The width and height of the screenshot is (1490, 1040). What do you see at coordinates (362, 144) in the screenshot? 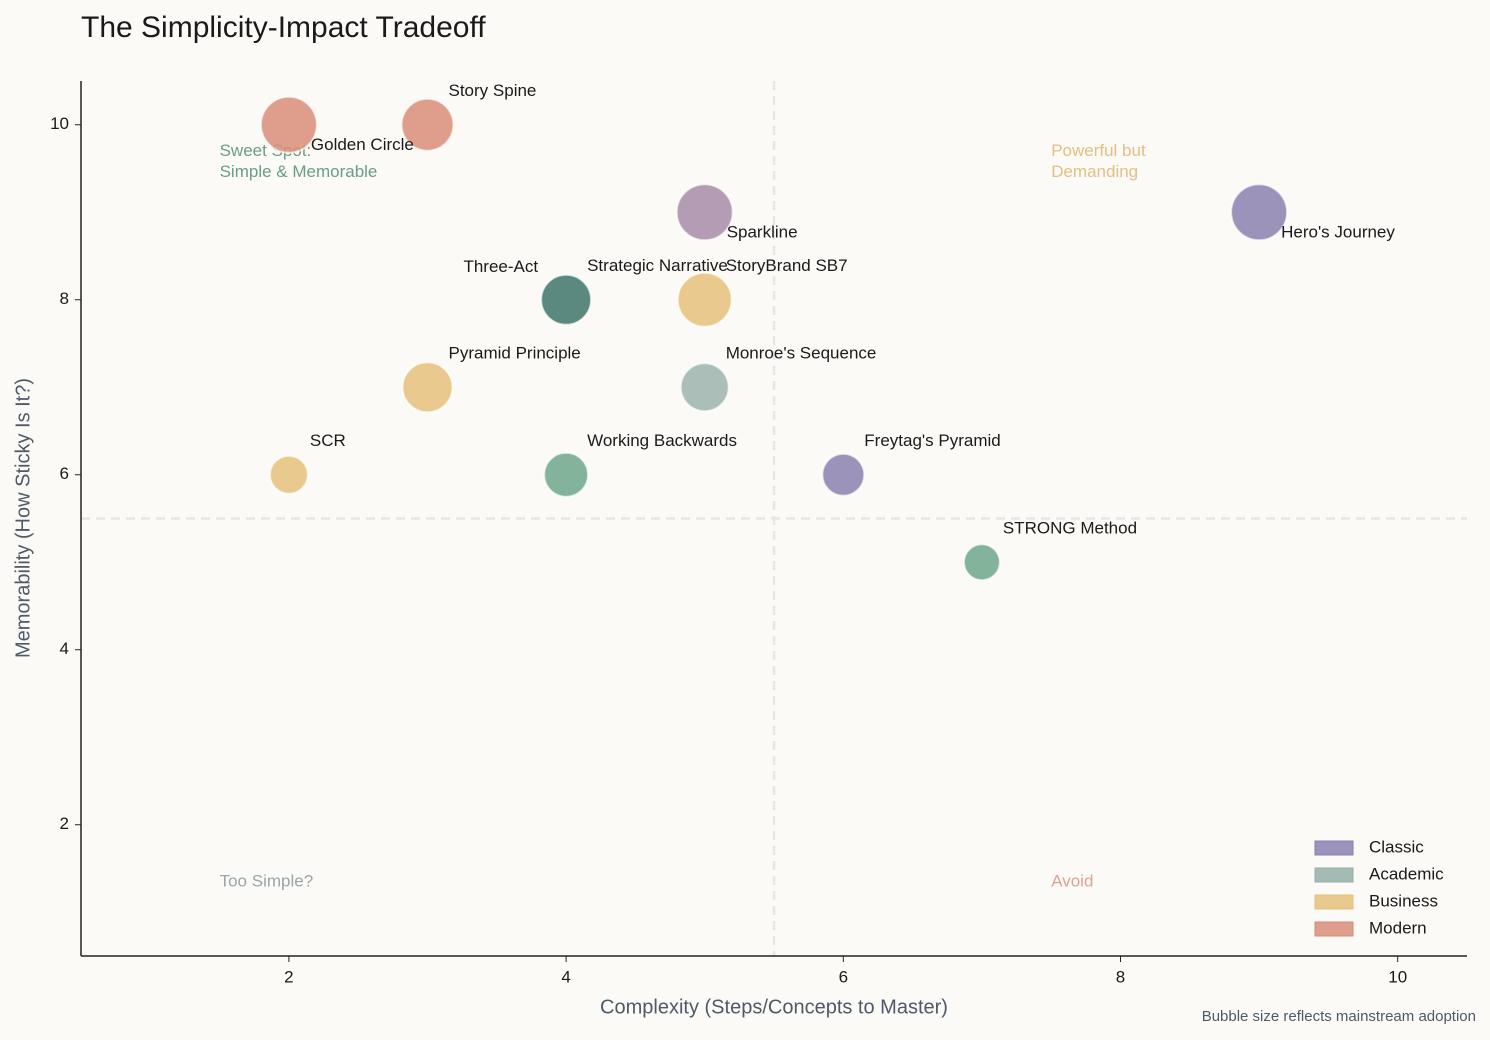
I see `point-label: Golden Circle` at bounding box center [362, 144].